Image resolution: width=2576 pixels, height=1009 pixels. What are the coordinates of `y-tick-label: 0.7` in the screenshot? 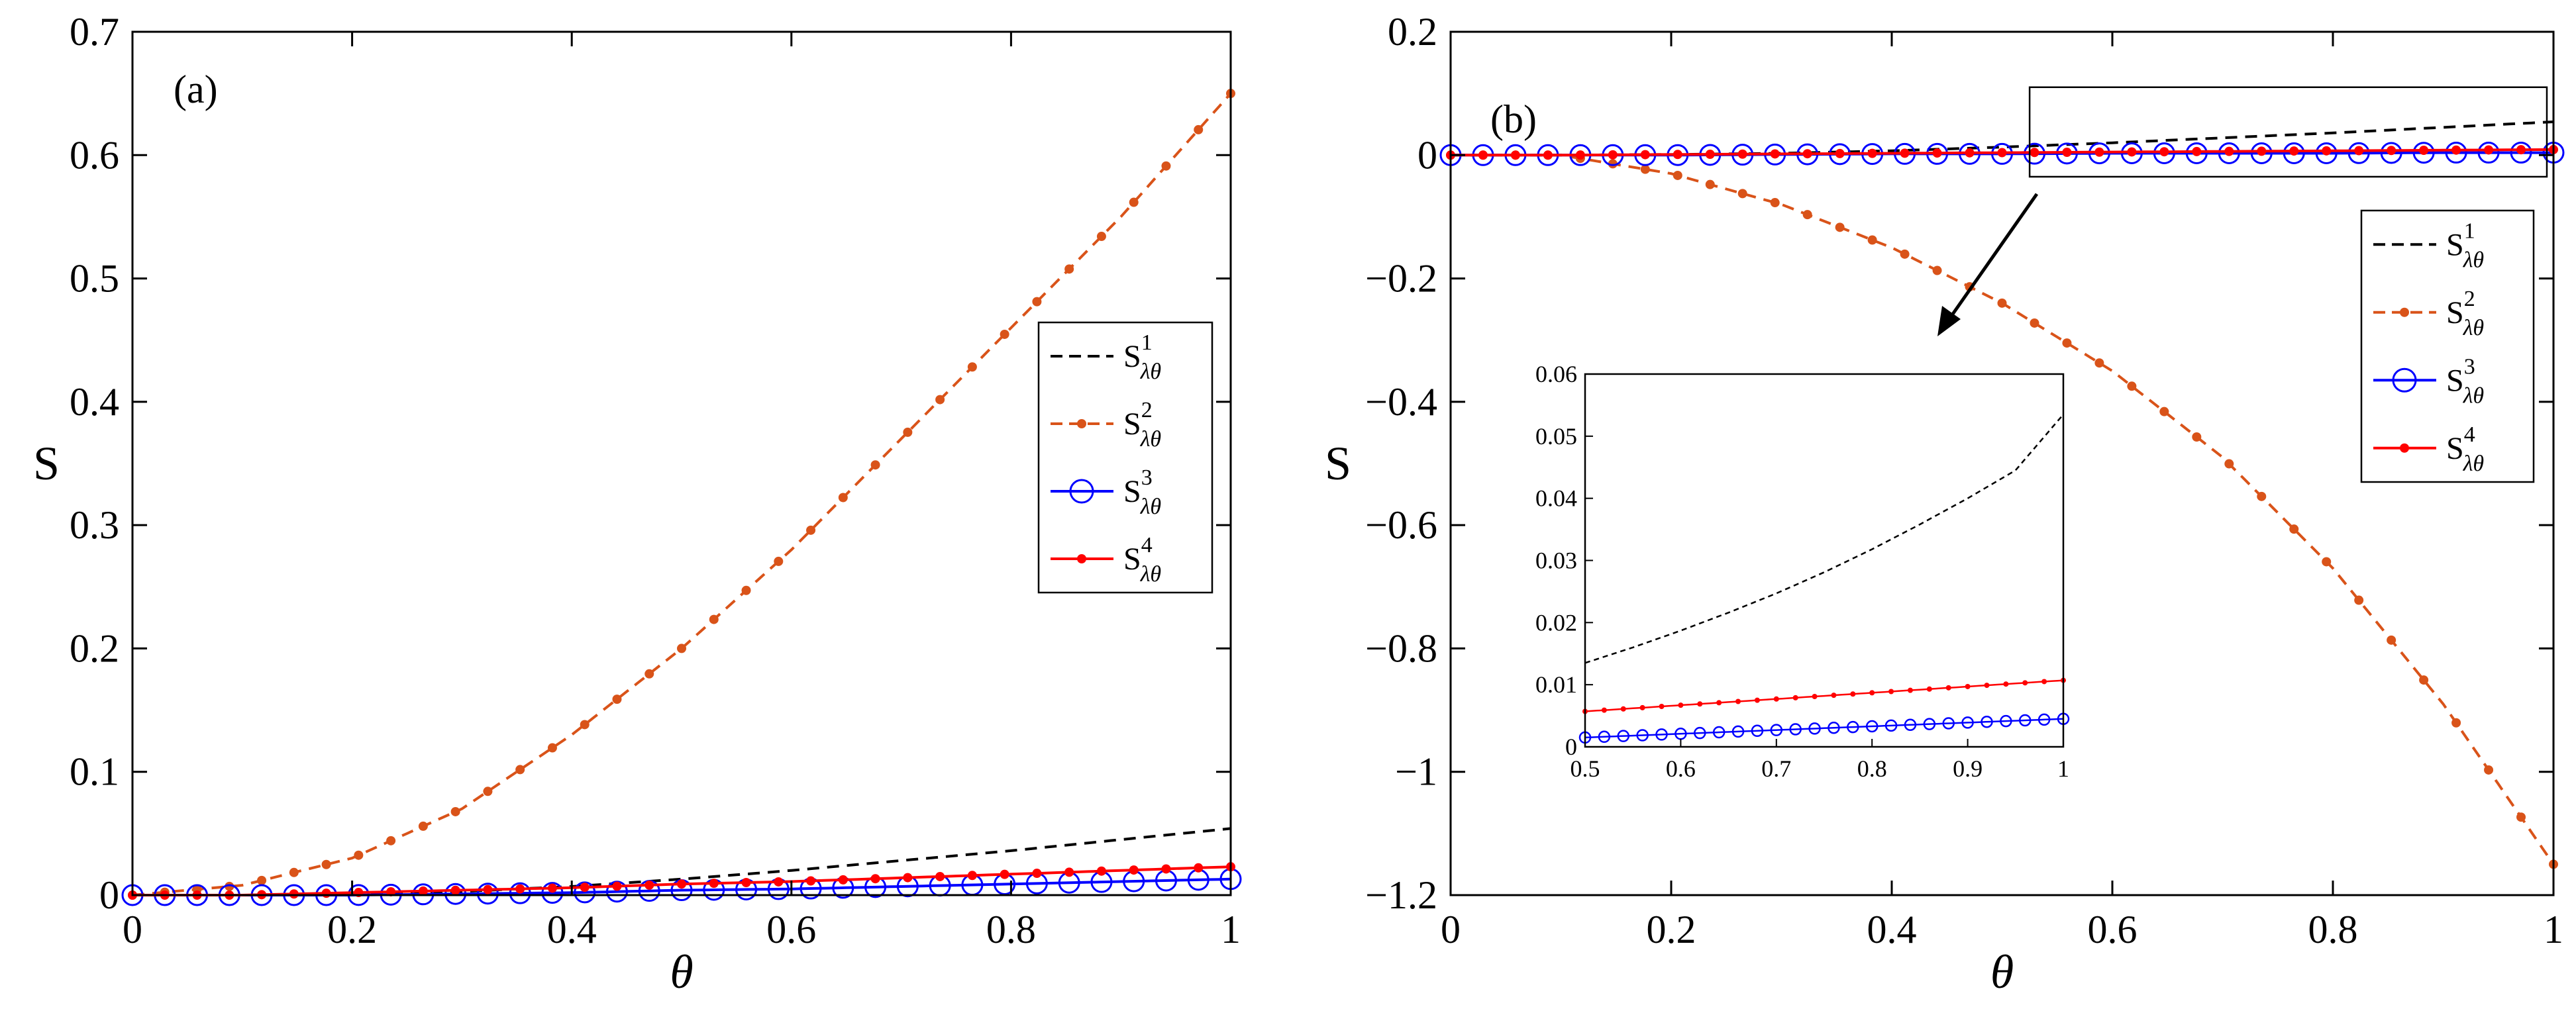 It's located at (94, 32).